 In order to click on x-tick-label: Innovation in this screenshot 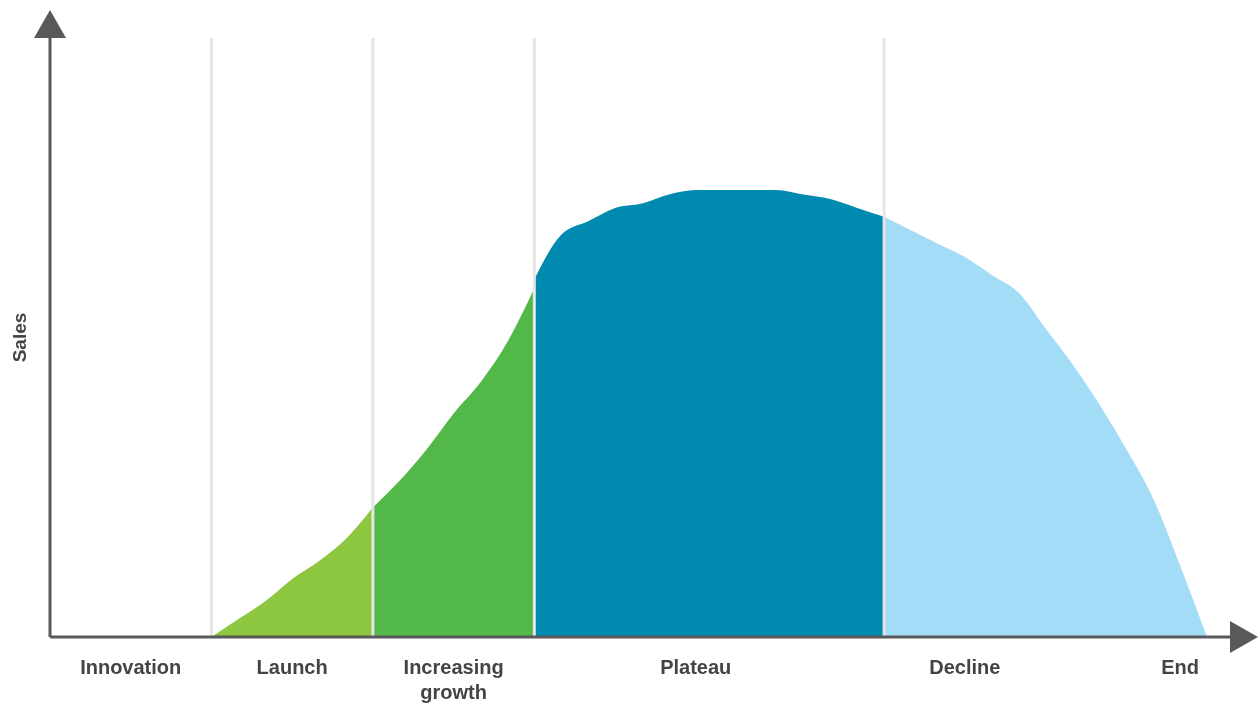, I will do `click(131, 667)`.